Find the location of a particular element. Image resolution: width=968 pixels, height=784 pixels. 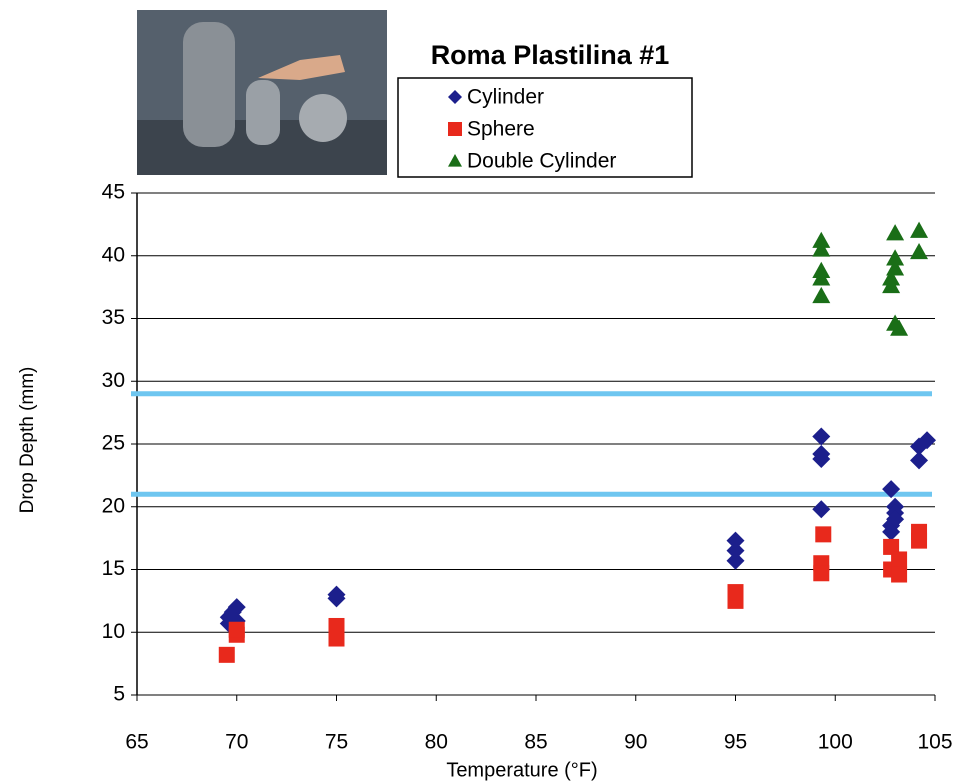

y-tick-label: 5 is located at coordinates (119, 694).